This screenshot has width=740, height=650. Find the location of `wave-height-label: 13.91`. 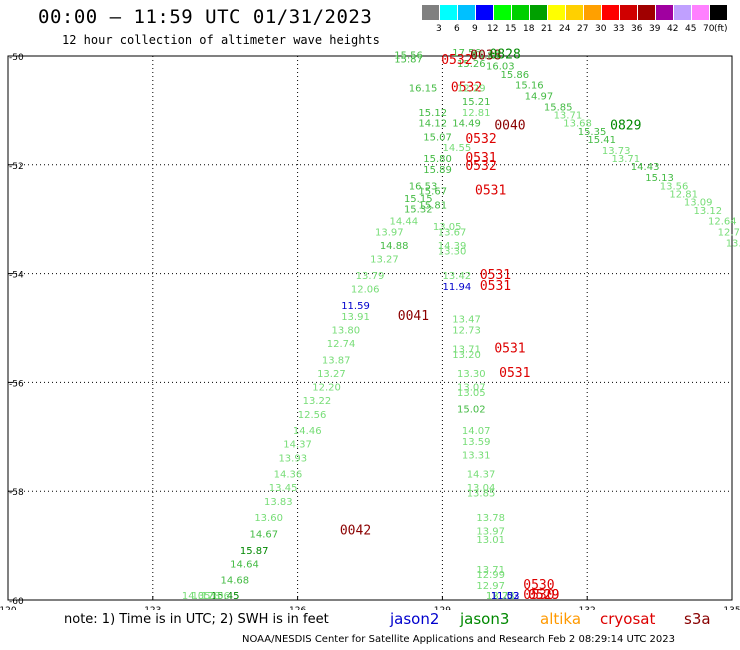

wave-height-label: 13.91 is located at coordinates (355, 317).